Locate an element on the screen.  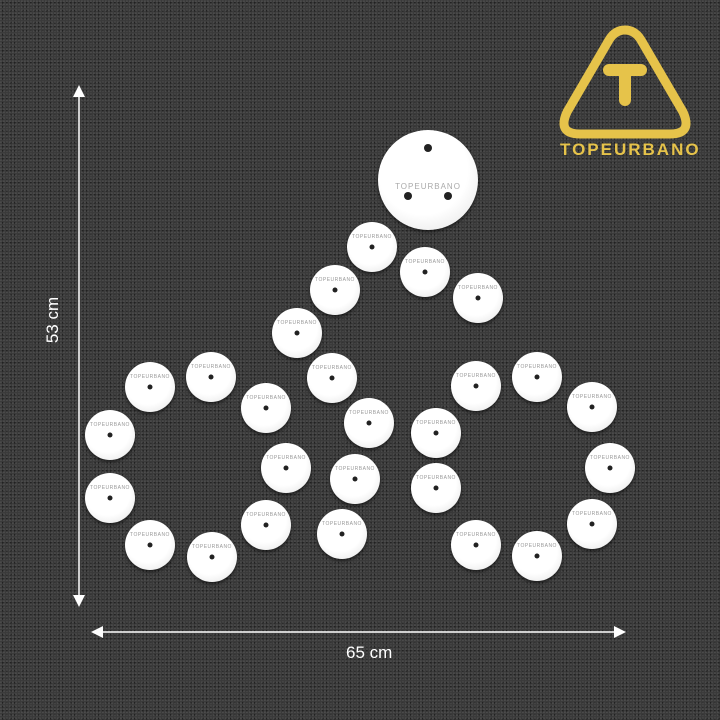
brand-logo-icon is located at coordinates (625, 82).